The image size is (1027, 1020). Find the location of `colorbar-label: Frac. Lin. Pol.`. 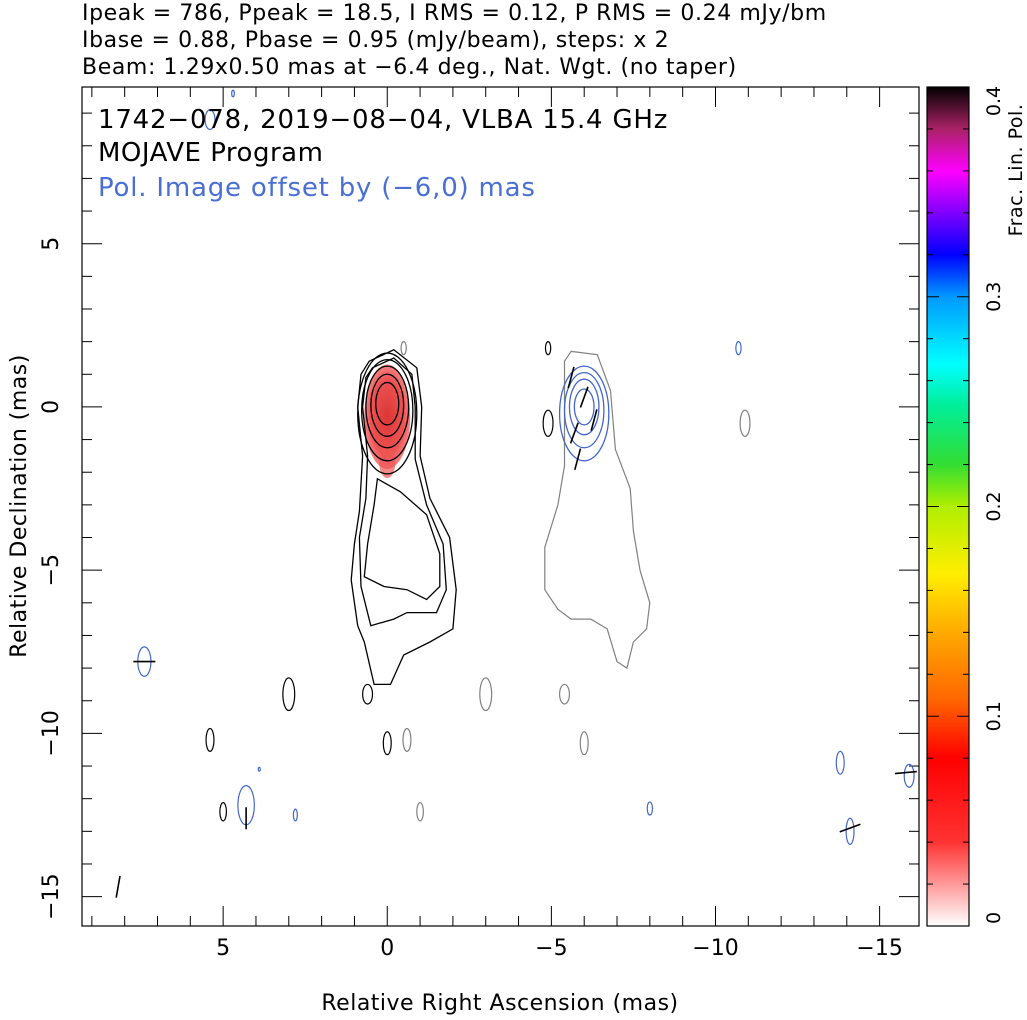

colorbar-label: Frac. Lin. Pol. is located at coordinates (1016, 170).